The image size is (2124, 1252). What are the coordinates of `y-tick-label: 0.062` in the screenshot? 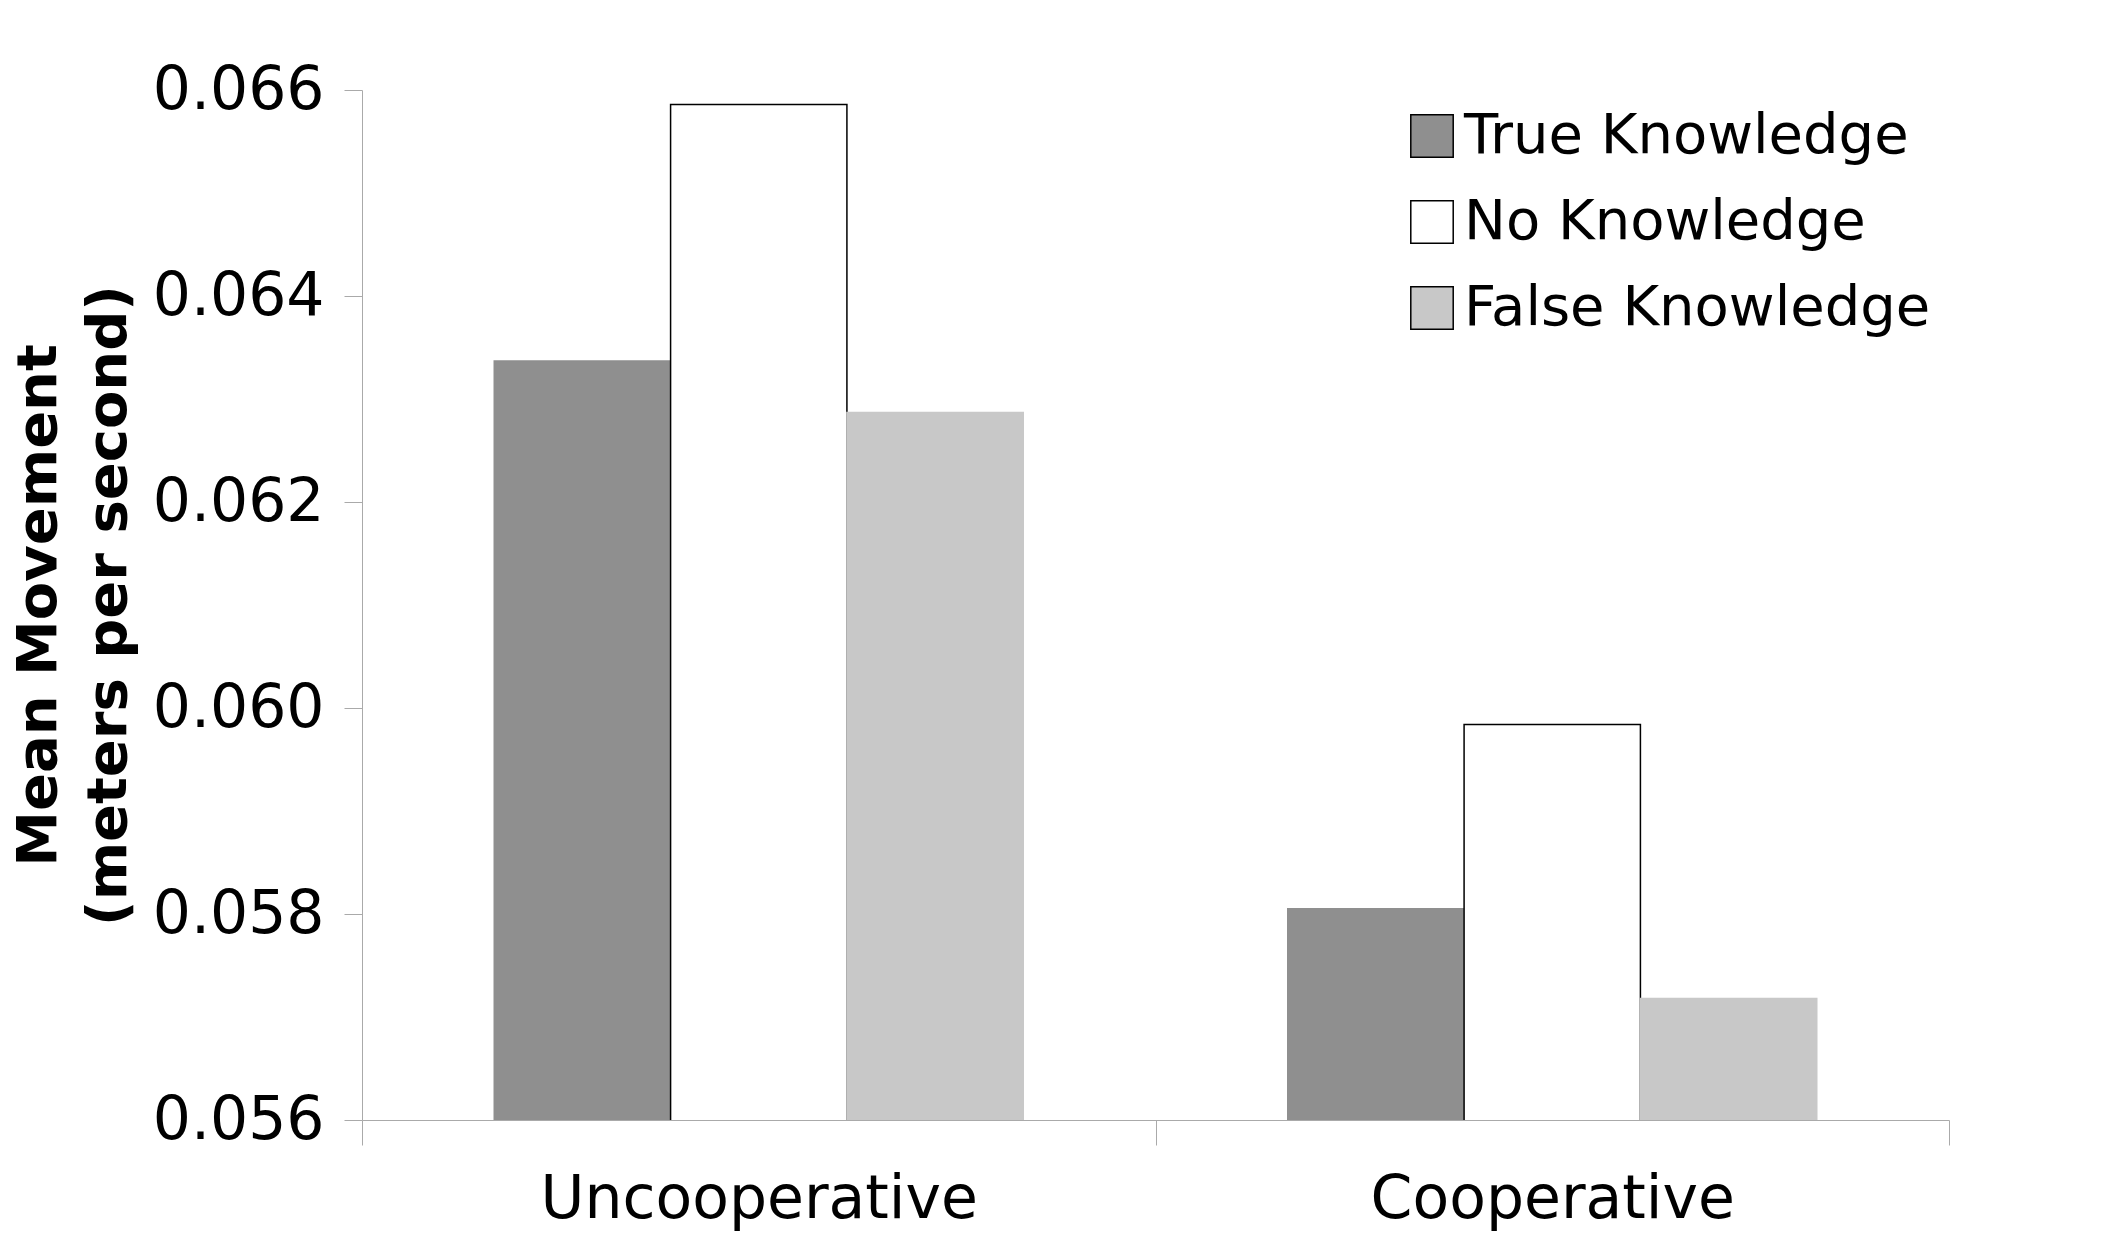 It's located at (238, 499).